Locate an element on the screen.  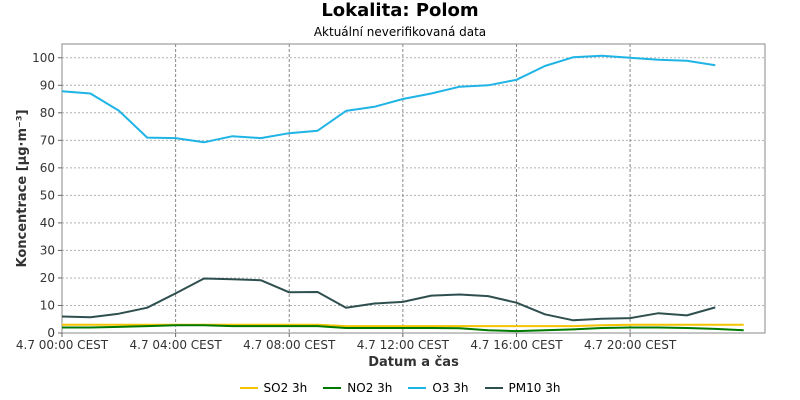
legend-entry: SO2 3h is located at coordinates (273, 388).